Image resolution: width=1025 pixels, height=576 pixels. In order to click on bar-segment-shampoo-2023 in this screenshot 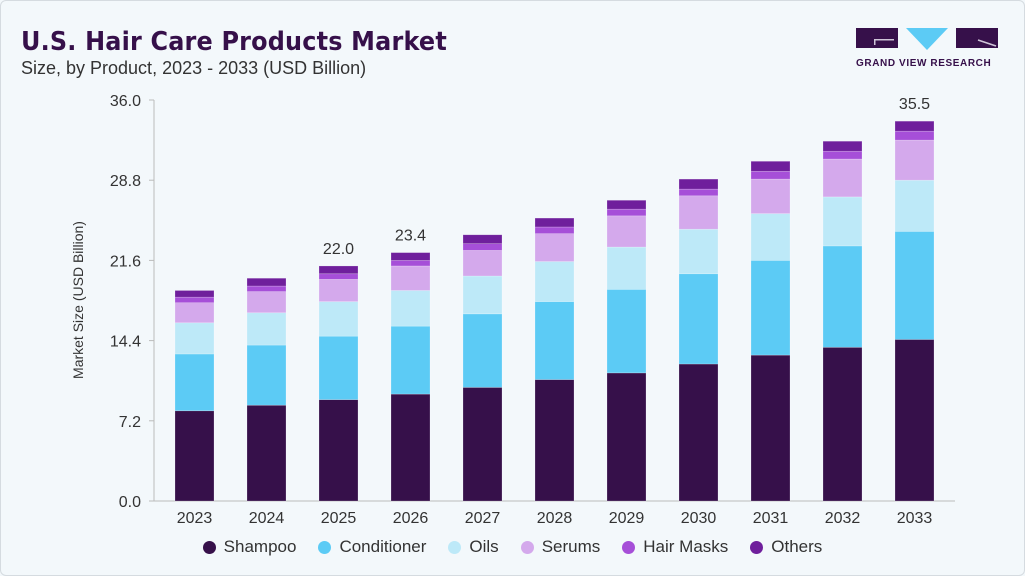, I will do `click(194, 456)`.